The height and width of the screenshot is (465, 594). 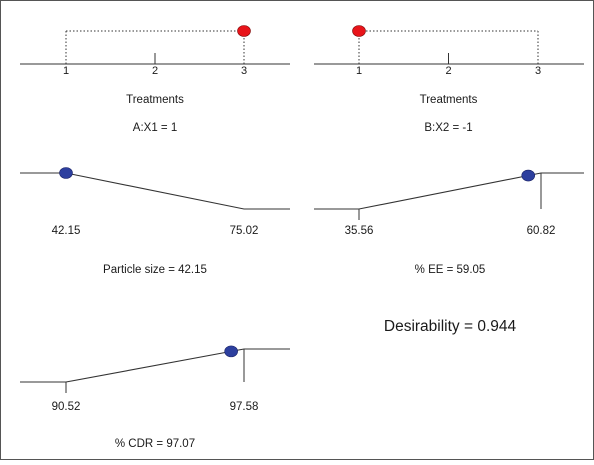 I want to click on treatments-b-marker, so click(x=359, y=31).